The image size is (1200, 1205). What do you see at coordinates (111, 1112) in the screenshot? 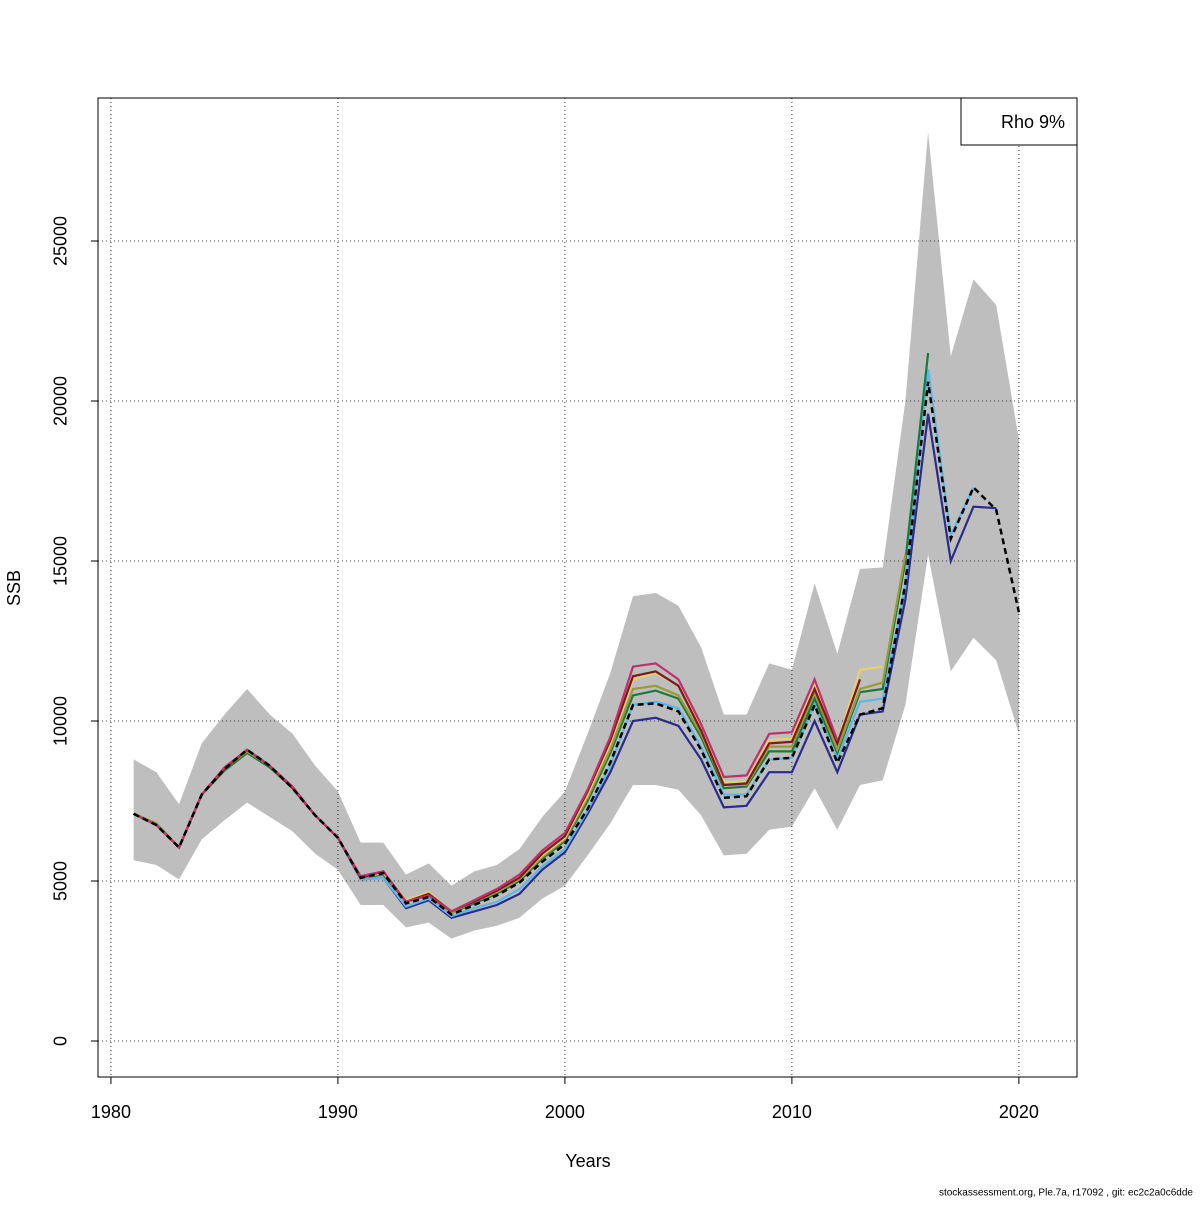
I see `x-tick-label: 1980` at bounding box center [111, 1112].